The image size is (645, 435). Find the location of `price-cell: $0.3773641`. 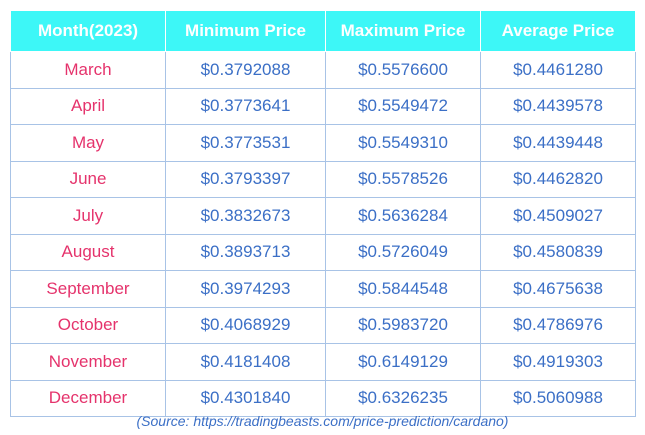

price-cell: $0.3773641 is located at coordinates (245, 106).